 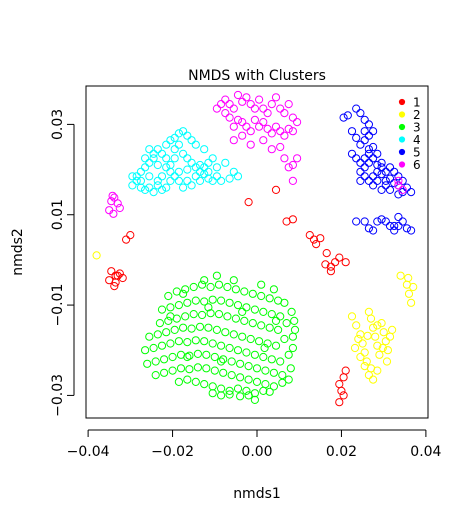 What do you see at coordinates (417, 153) in the screenshot?
I see `legend-label-5: 5` at bounding box center [417, 153].